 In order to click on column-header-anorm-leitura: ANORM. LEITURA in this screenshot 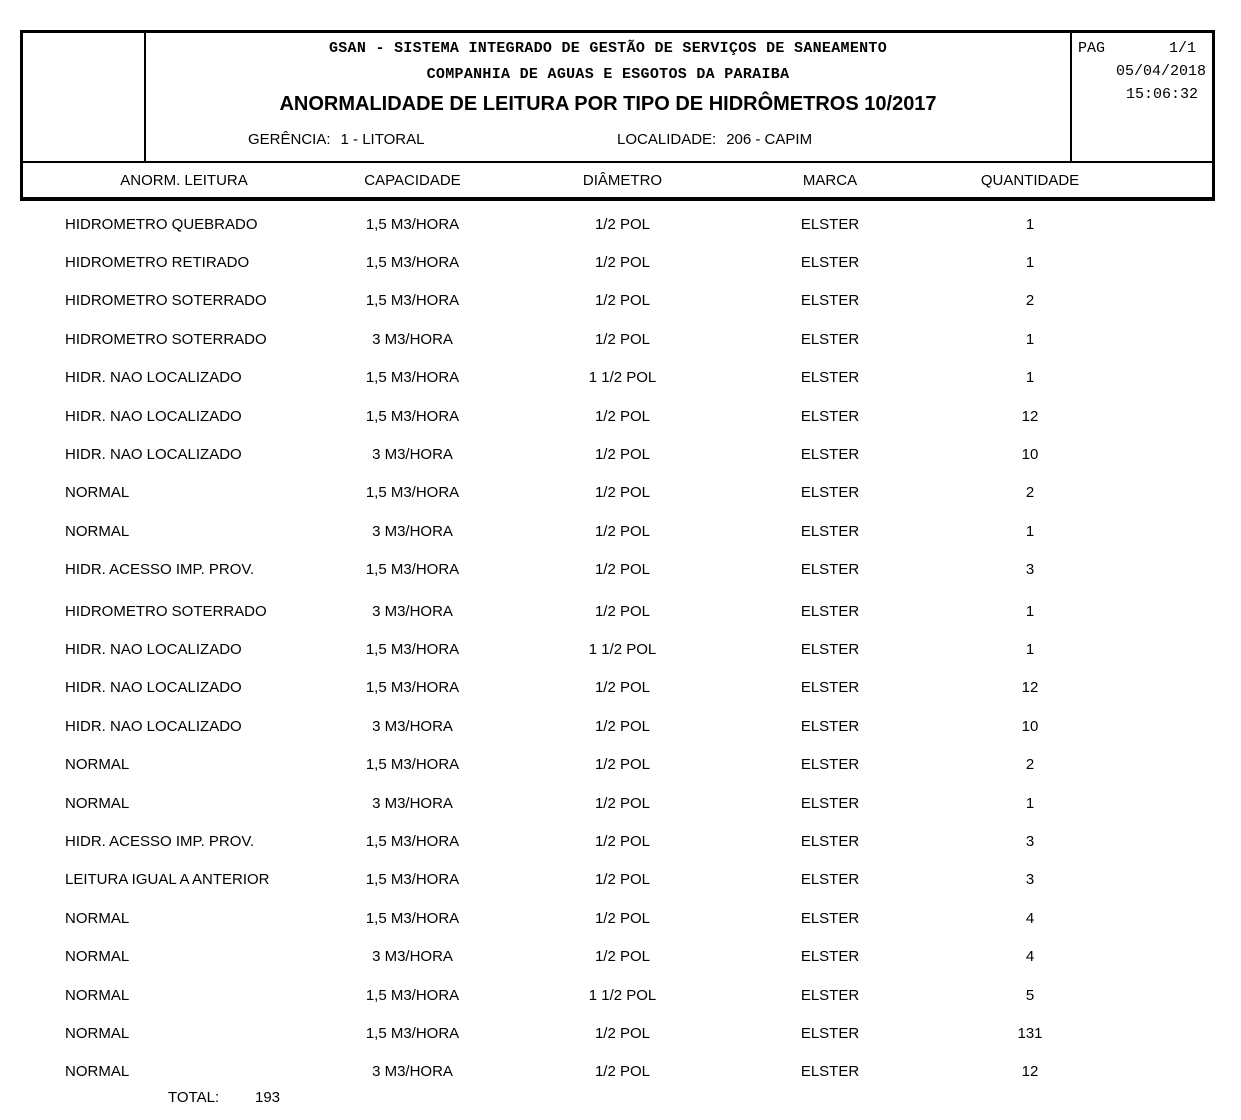, I will do `click(184, 180)`.